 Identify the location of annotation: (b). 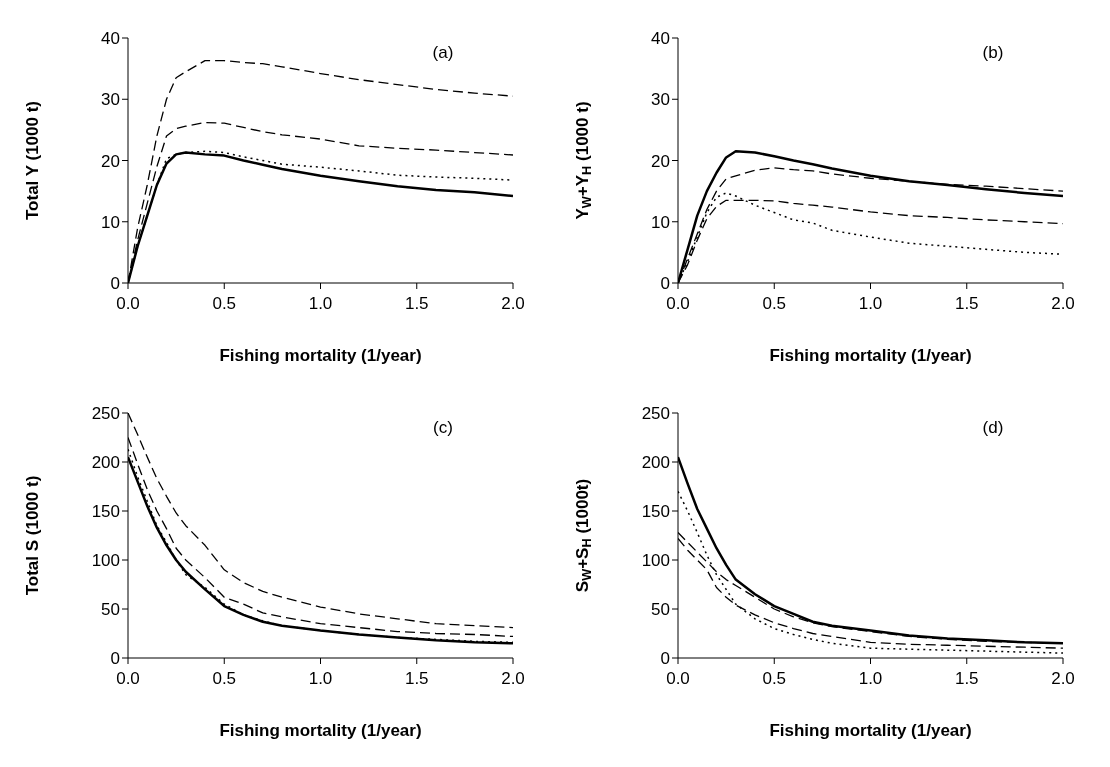
(993, 52).